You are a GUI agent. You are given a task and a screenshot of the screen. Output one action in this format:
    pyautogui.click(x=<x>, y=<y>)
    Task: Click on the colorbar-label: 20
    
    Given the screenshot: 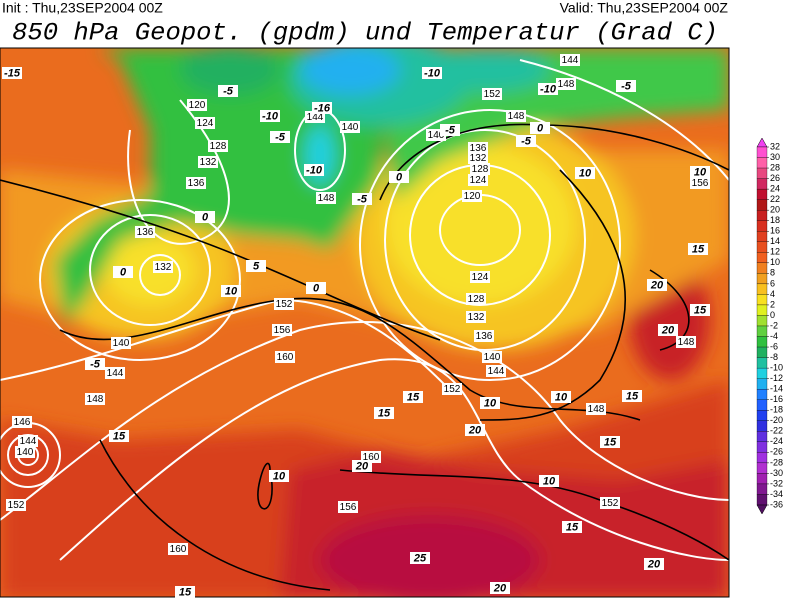 What is the action you would take?
    pyautogui.click(x=775, y=210)
    